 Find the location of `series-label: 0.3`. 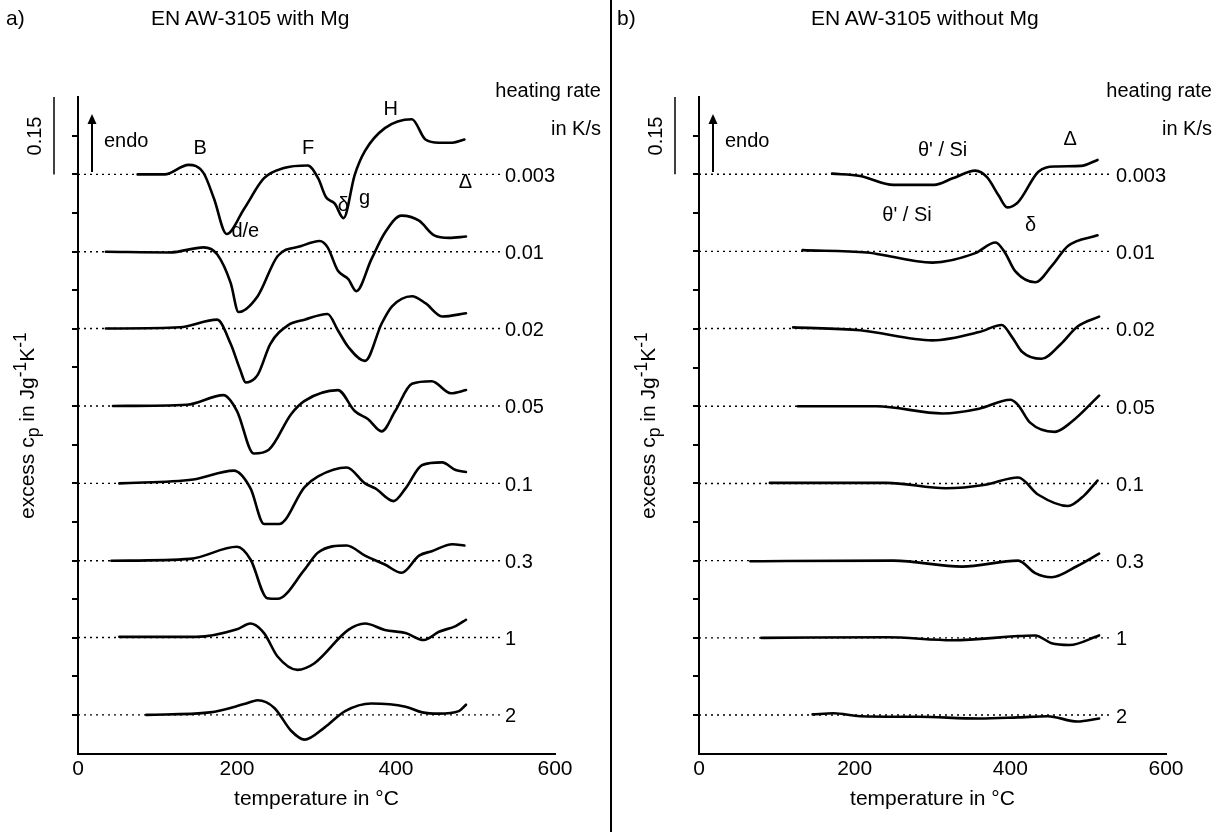

series-label: 0.3 is located at coordinates (1130, 561).